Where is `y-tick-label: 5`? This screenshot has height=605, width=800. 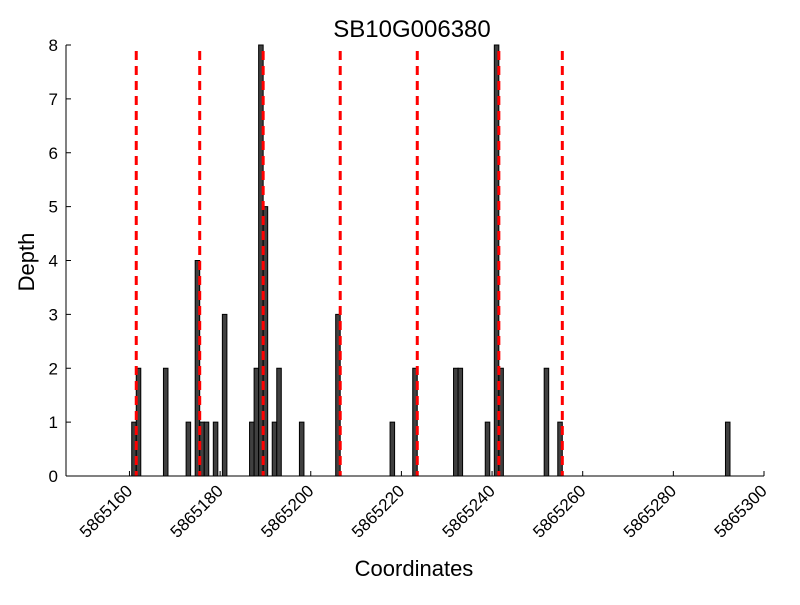
y-tick-label: 5 is located at coordinates (53, 207).